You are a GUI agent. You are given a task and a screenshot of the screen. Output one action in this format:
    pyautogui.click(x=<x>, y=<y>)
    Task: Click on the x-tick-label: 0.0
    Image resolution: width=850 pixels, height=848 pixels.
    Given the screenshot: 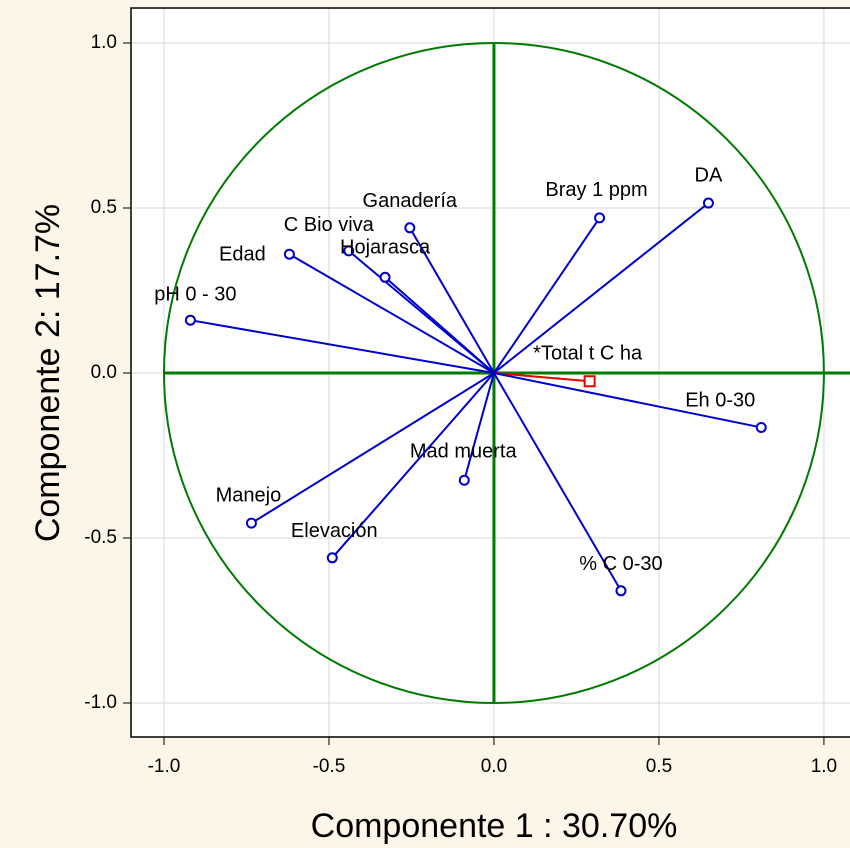 What is the action you would take?
    pyautogui.click(x=494, y=766)
    